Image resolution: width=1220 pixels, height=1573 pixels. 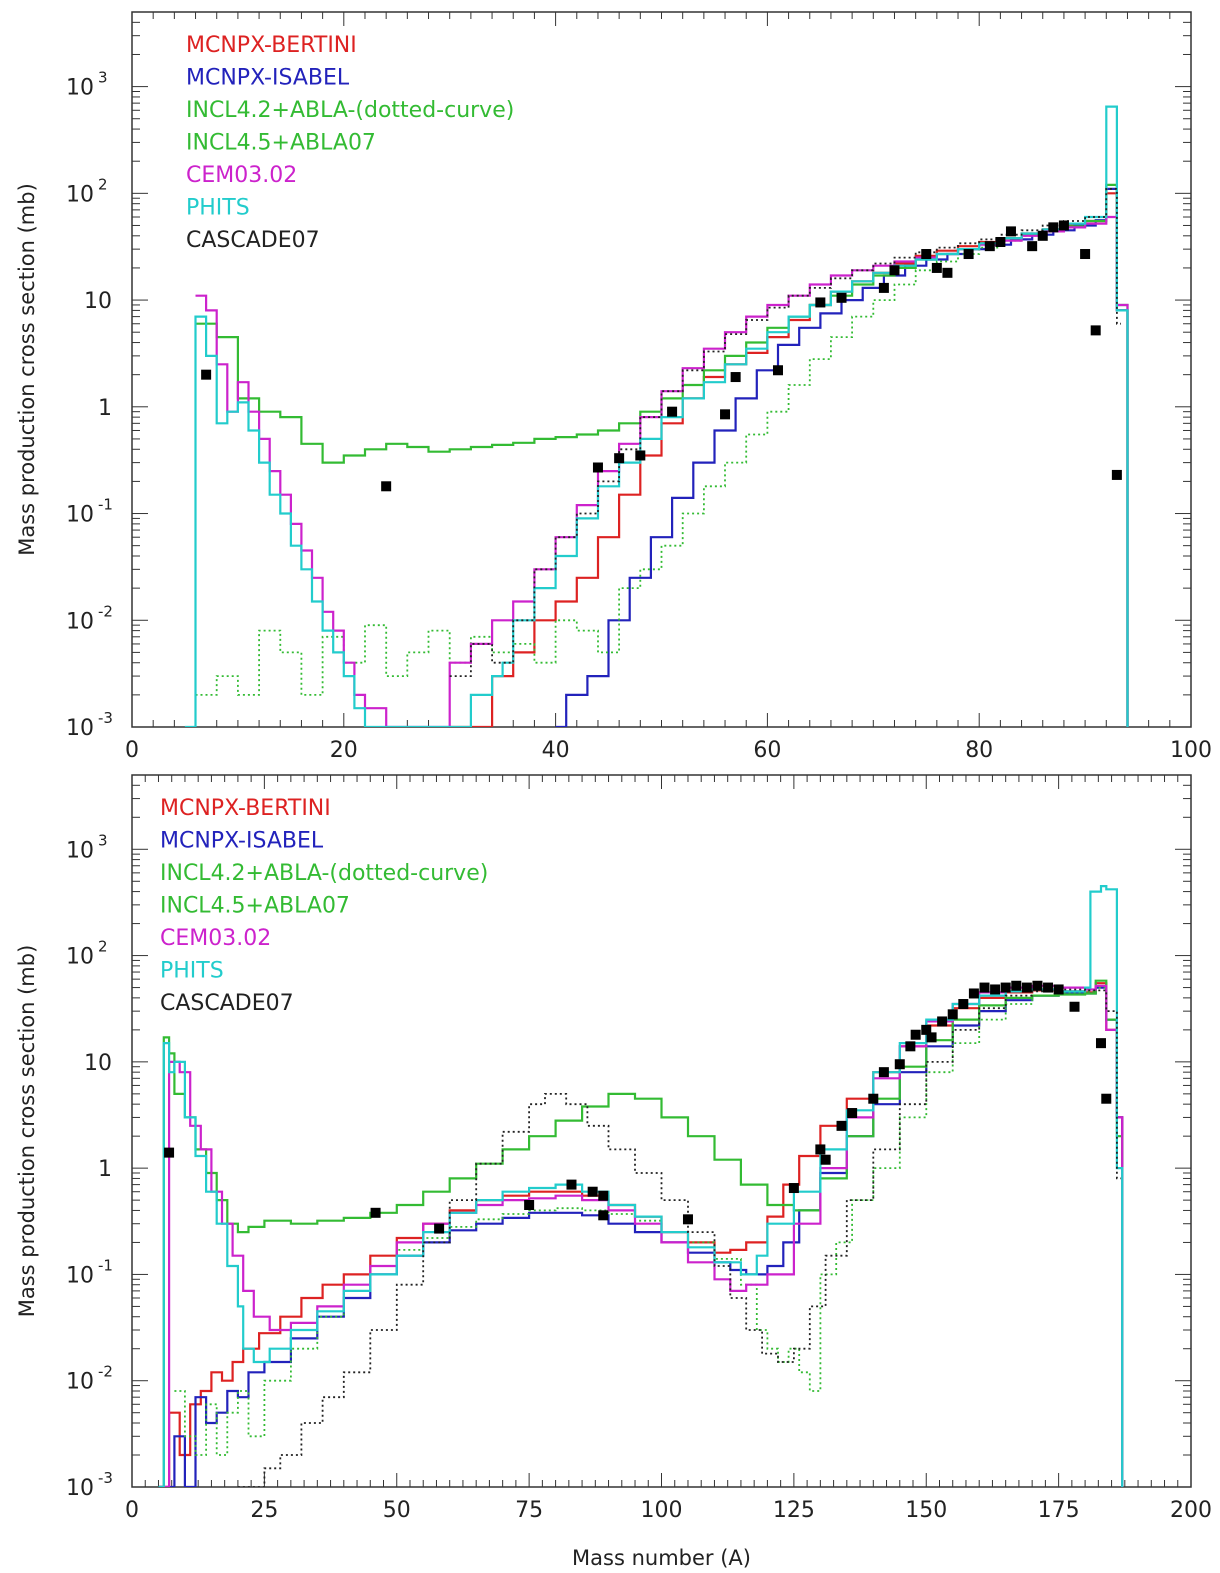 I want to click on x-tick-label: 50, so click(x=397, y=1510).